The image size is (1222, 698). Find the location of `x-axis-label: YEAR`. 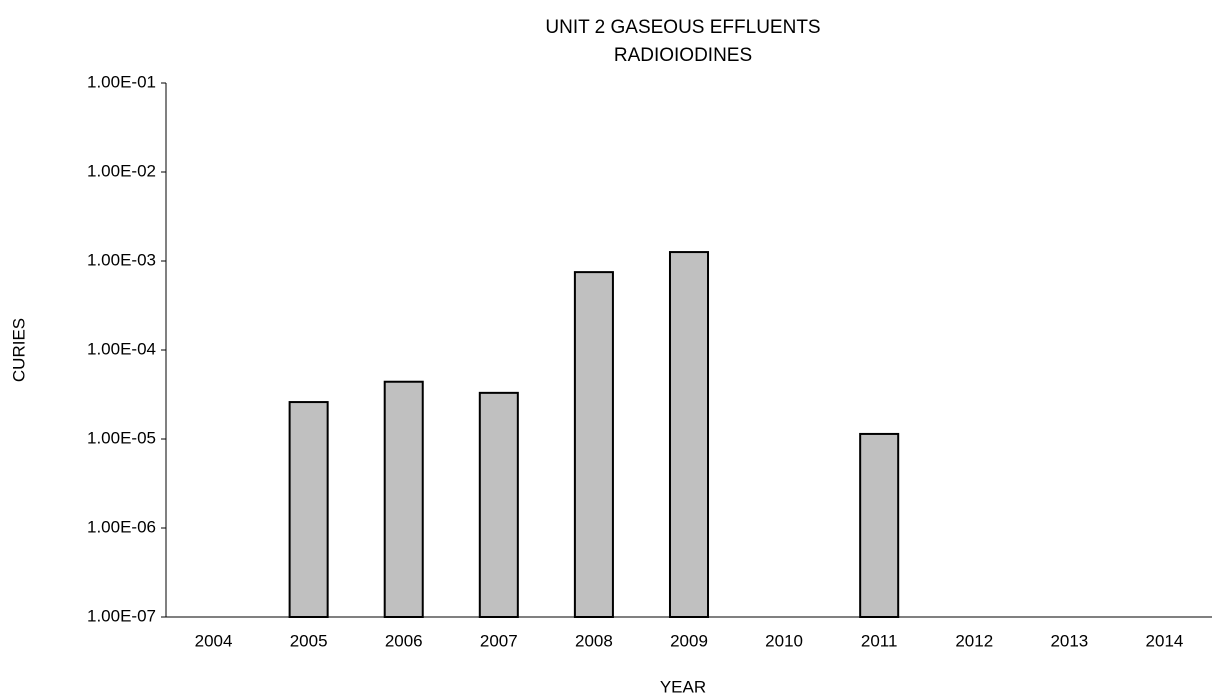

x-axis-label: YEAR is located at coordinates (683, 686).